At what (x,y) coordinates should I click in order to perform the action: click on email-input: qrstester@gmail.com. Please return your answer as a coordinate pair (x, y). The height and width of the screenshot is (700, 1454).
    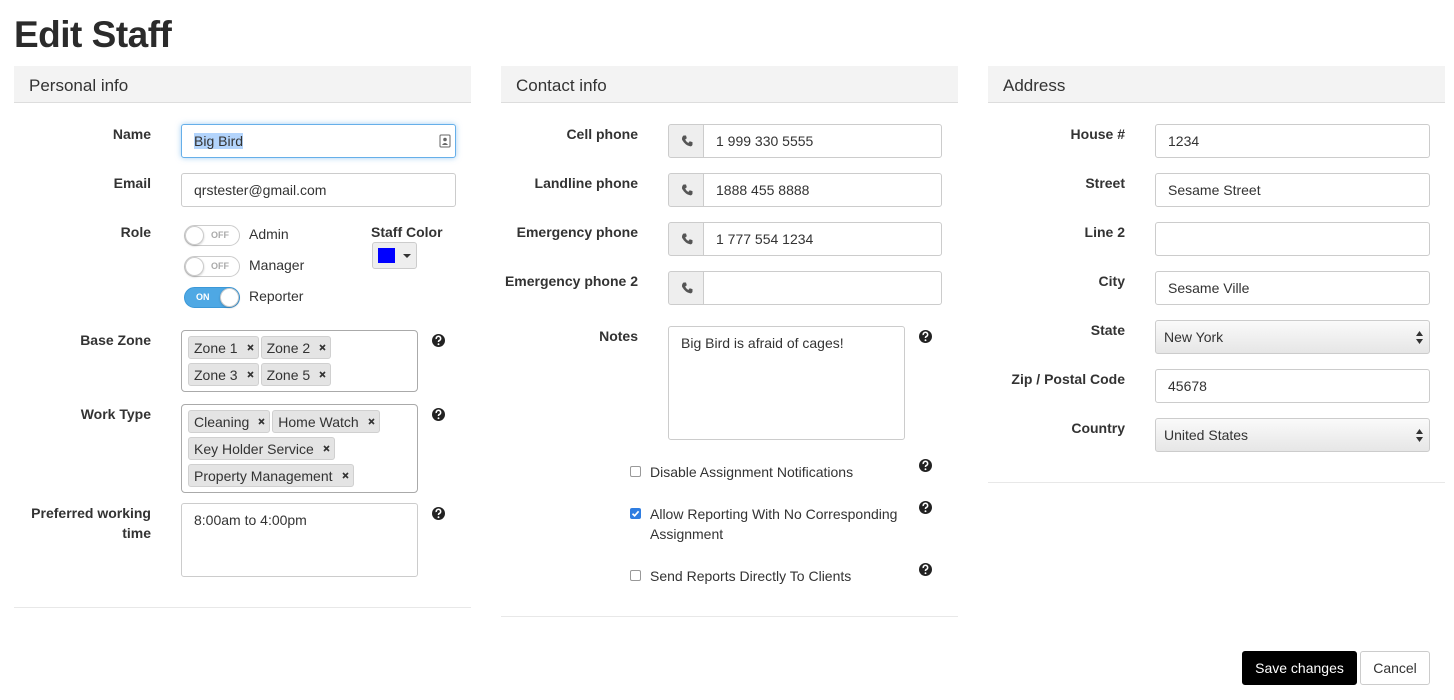
    Looking at the image, I should click on (318, 190).